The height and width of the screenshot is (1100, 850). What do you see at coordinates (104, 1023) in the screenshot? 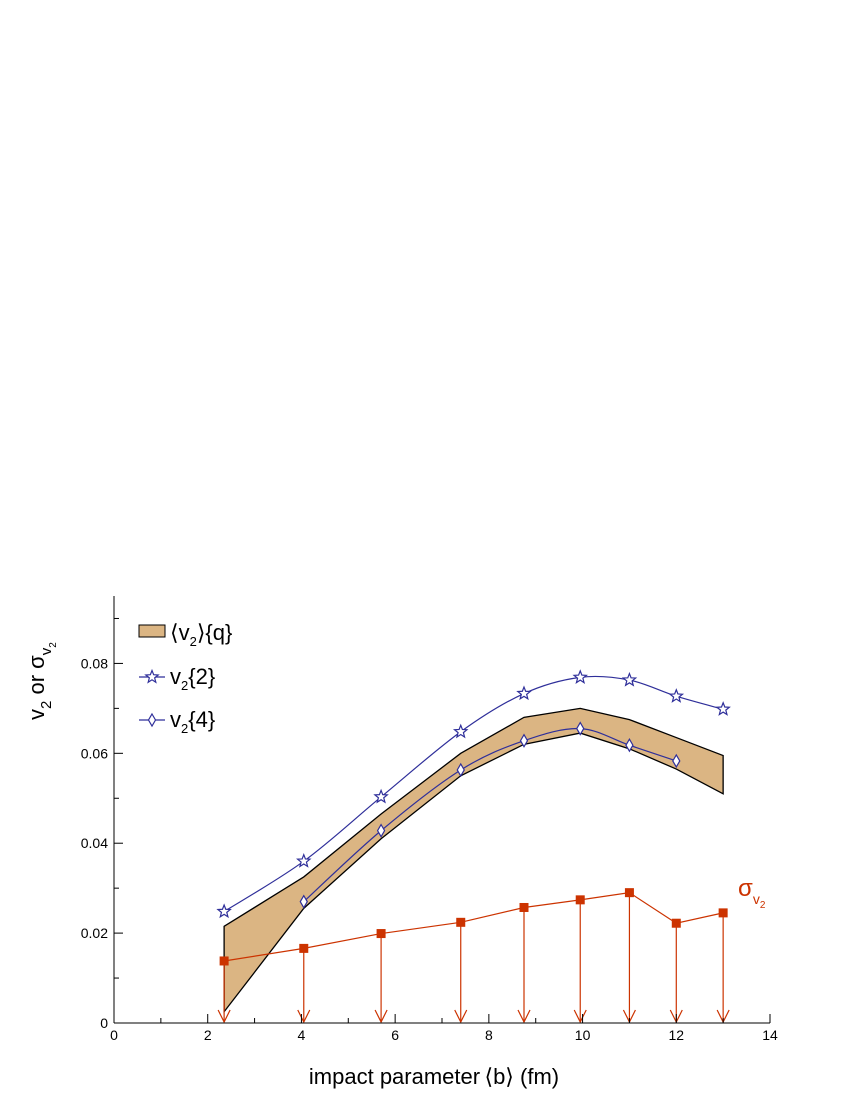
I see `y-tick-label: 0` at bounding box center [104, 1023].